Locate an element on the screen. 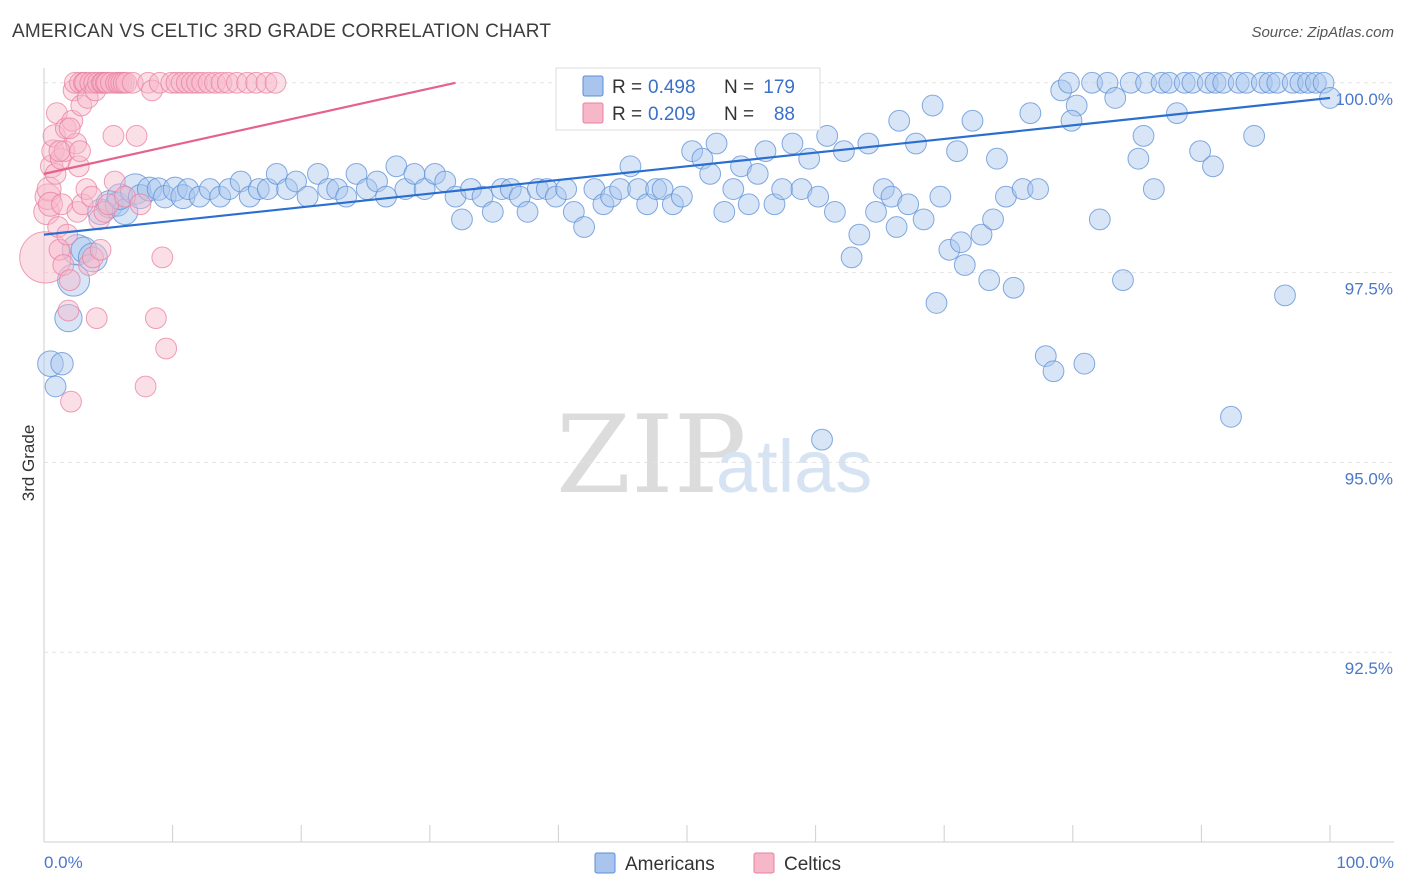 This screenshot has width=1406, height=892. legend-swatch-americans is located at coordinates (593, 86).